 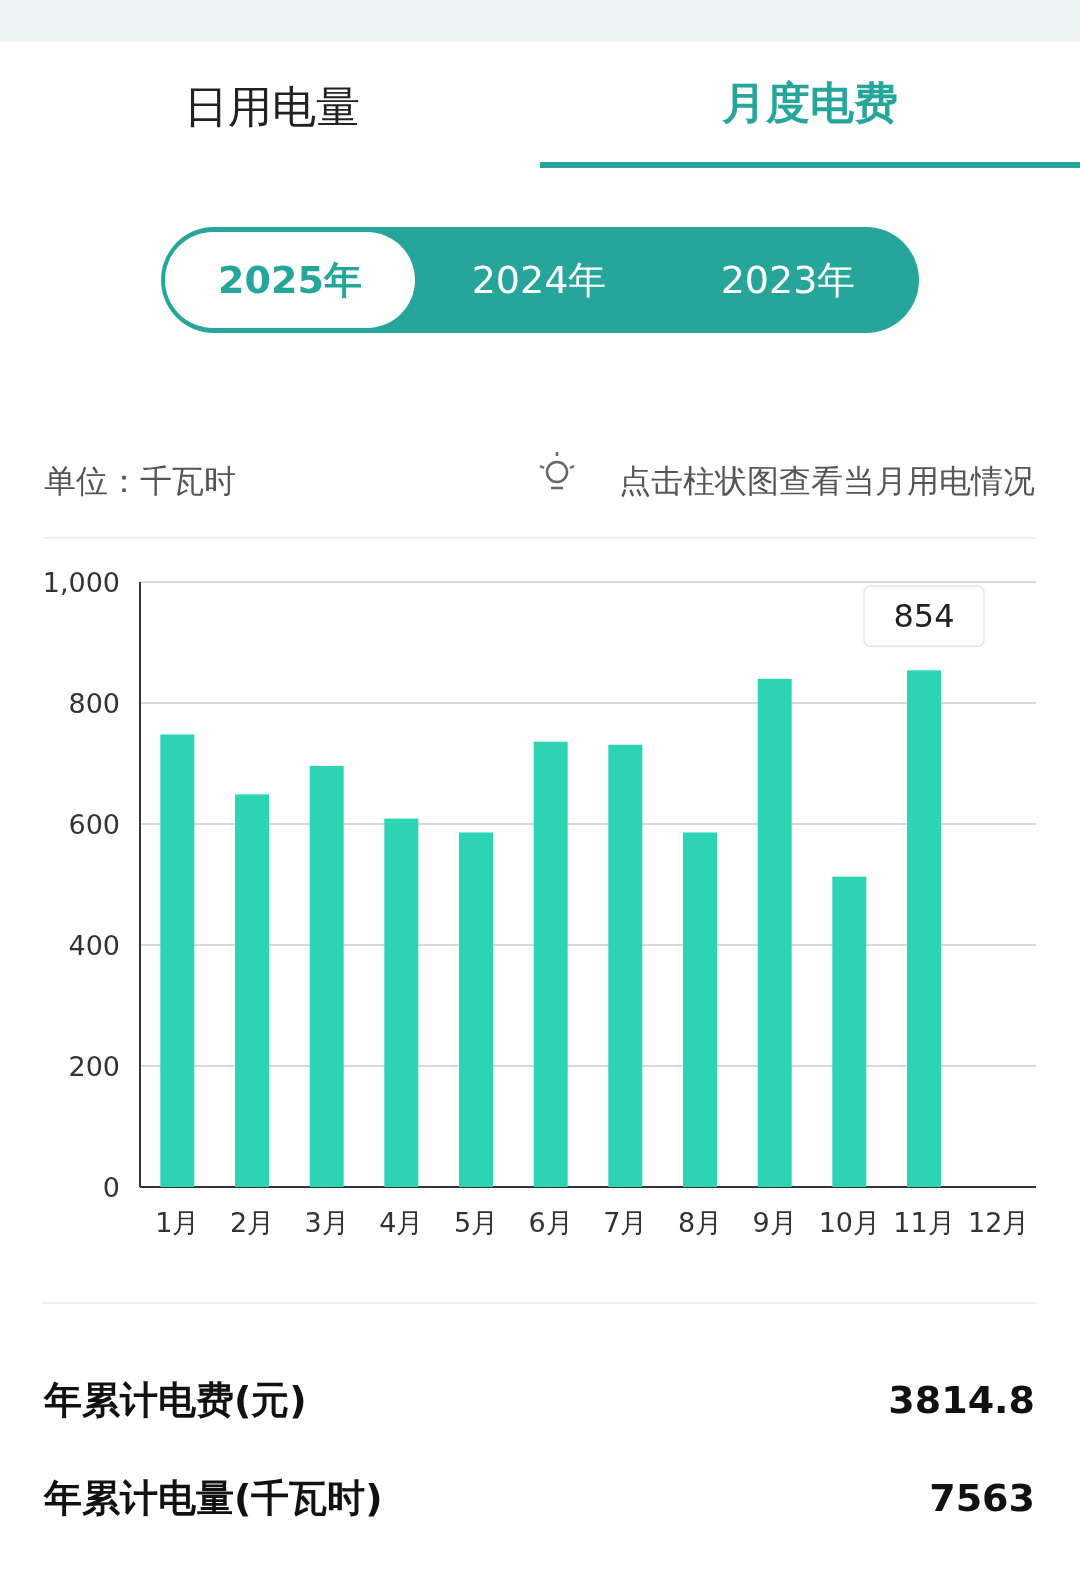 What do you see at coordinates (774, 1222) in the screenshot?
I see `x-tick-label: 9月` at bounding box center [774, 1222].